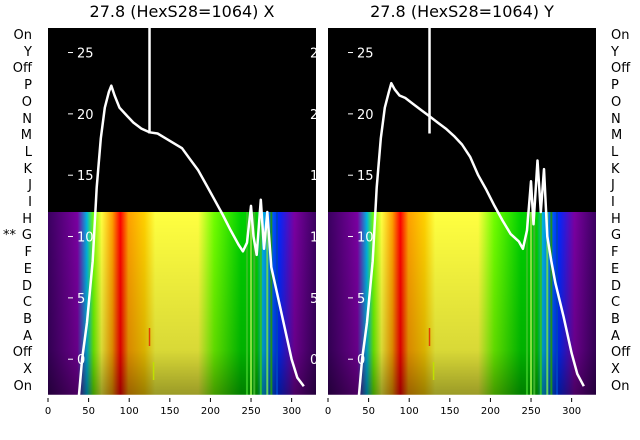  I want to click on left-panel-title: 27.8 (HexS28=1064) X, so click(182, 11).